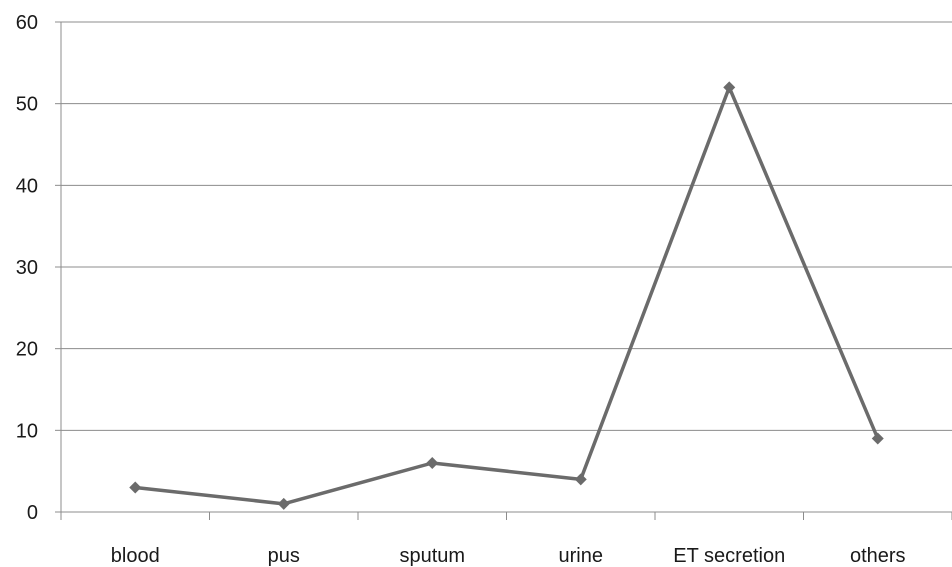  What do you see at coordinates (27, 105) in the screenshot?
I see `y-tick-label: 50` at bounding box center [27, 105].